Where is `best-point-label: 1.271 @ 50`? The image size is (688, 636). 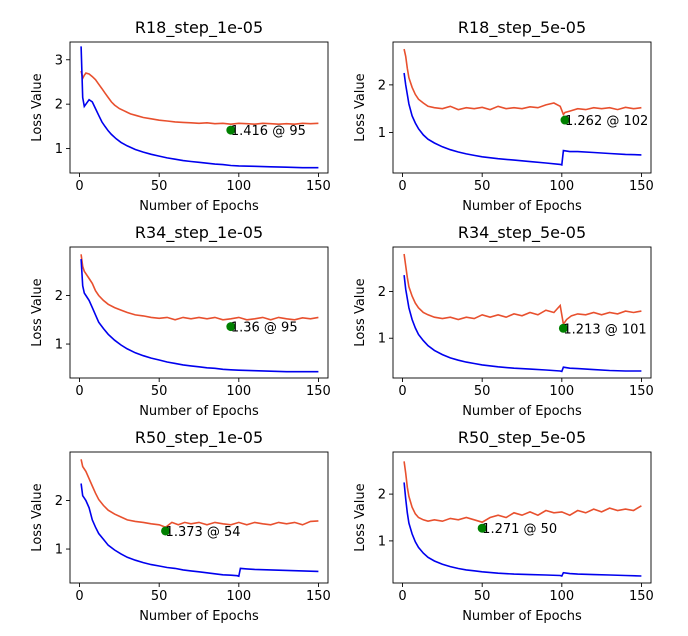 best-point-label: 1.271 @ 50 is located at coordinates (519, 529).